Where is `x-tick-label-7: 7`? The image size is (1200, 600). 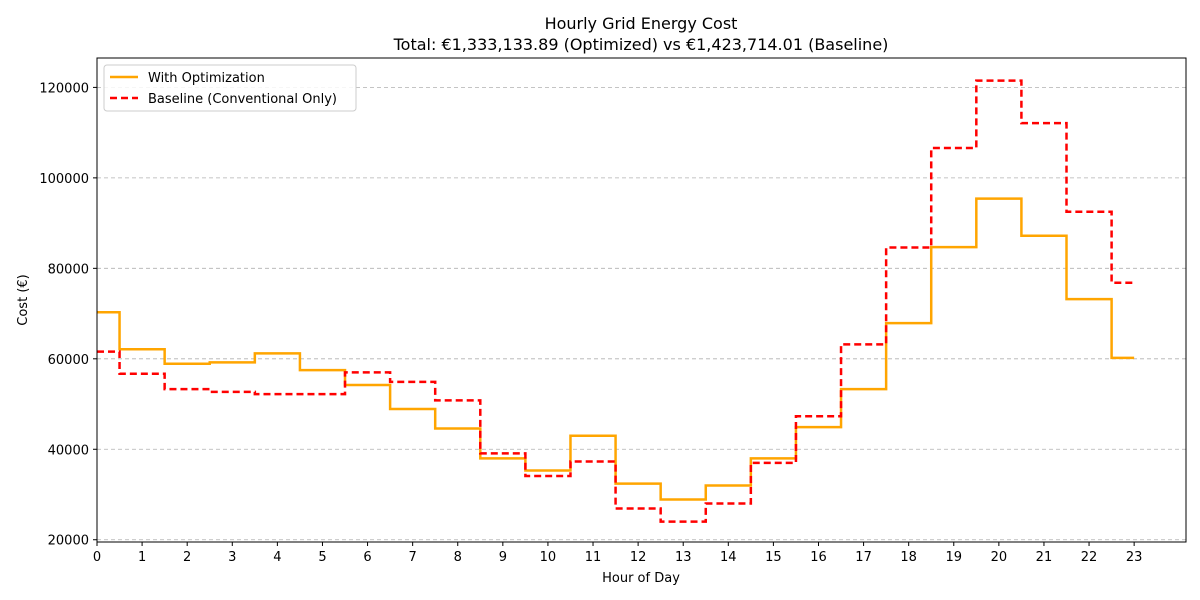 x-tick-label-7: 7 is located at coordinates (413, 557).